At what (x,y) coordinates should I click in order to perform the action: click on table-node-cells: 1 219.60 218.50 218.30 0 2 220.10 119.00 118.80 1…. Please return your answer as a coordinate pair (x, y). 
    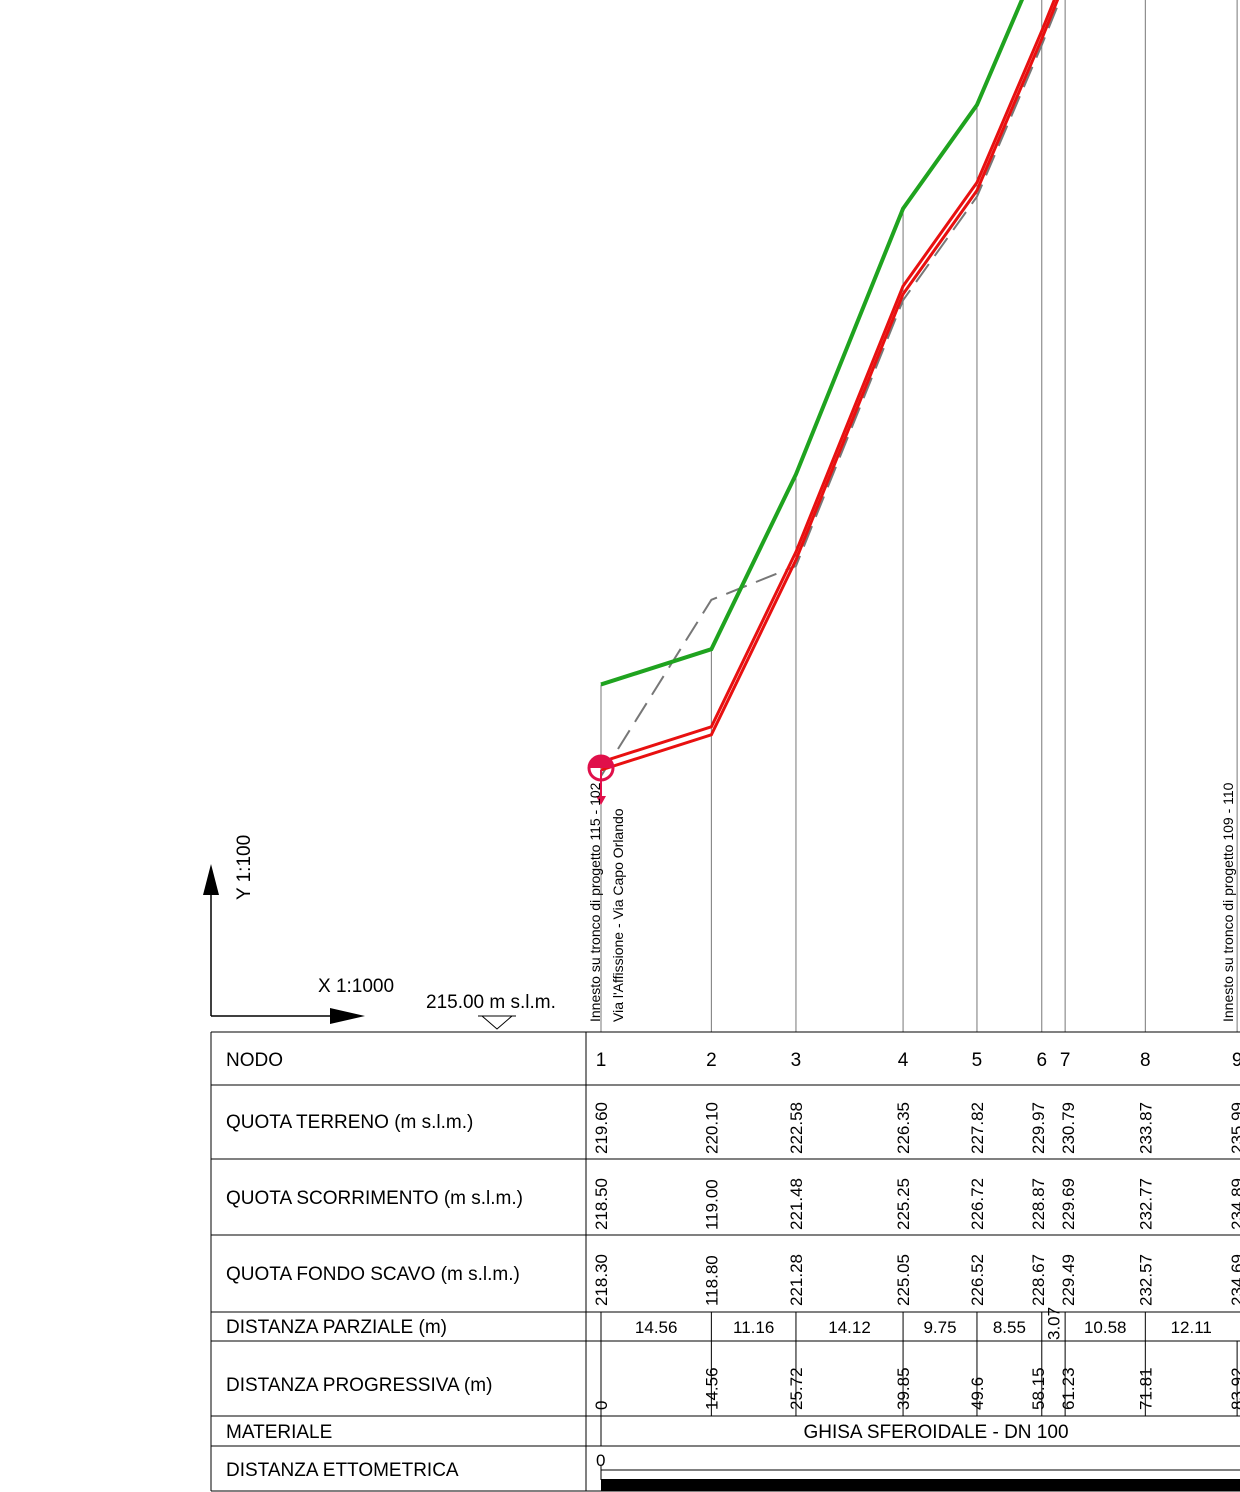
    Looking at the image, I should click on (916, 1230).